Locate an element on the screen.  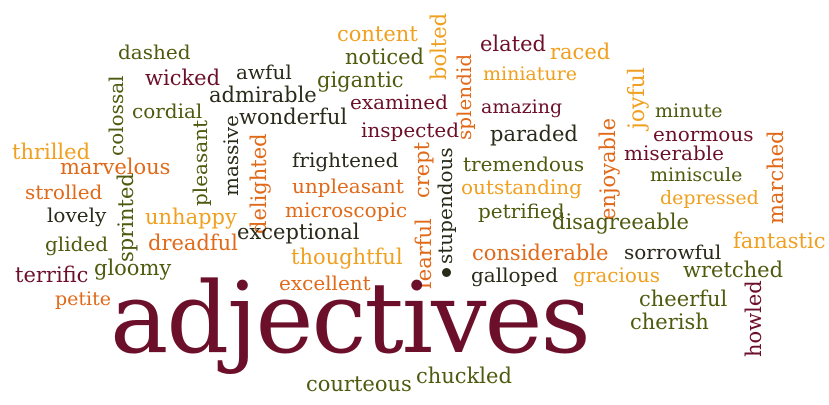
word-sprinted: sprinted is located at coordinates (126, 217).